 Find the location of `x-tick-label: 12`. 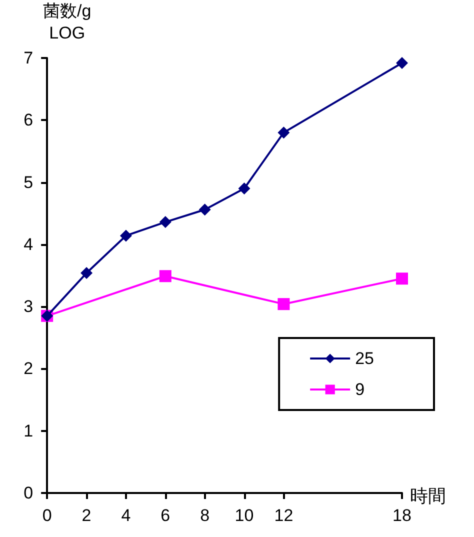

x-tick-label: 12 is located at coordinates (284, 515).